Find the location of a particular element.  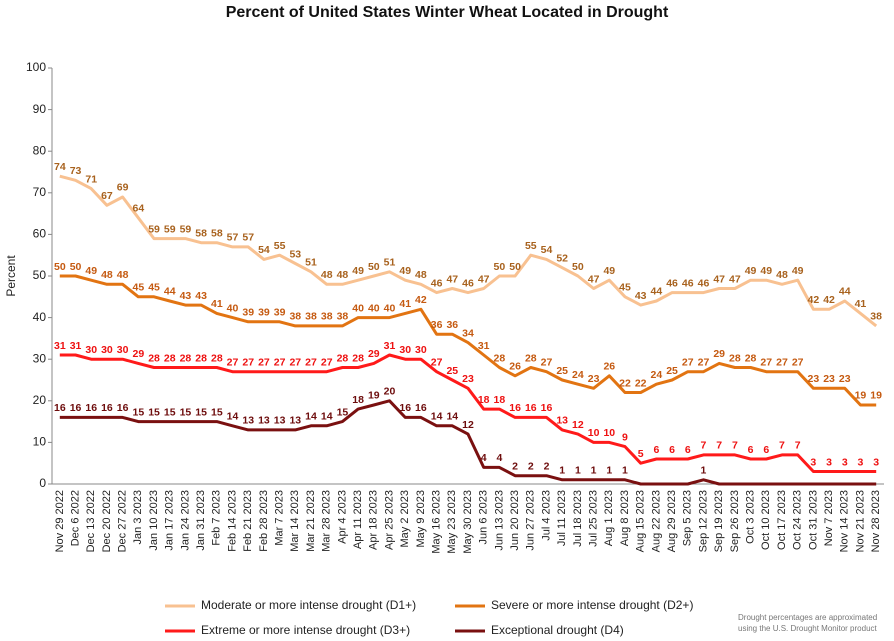

data-label: 15 is located at coordinates (170, 412).